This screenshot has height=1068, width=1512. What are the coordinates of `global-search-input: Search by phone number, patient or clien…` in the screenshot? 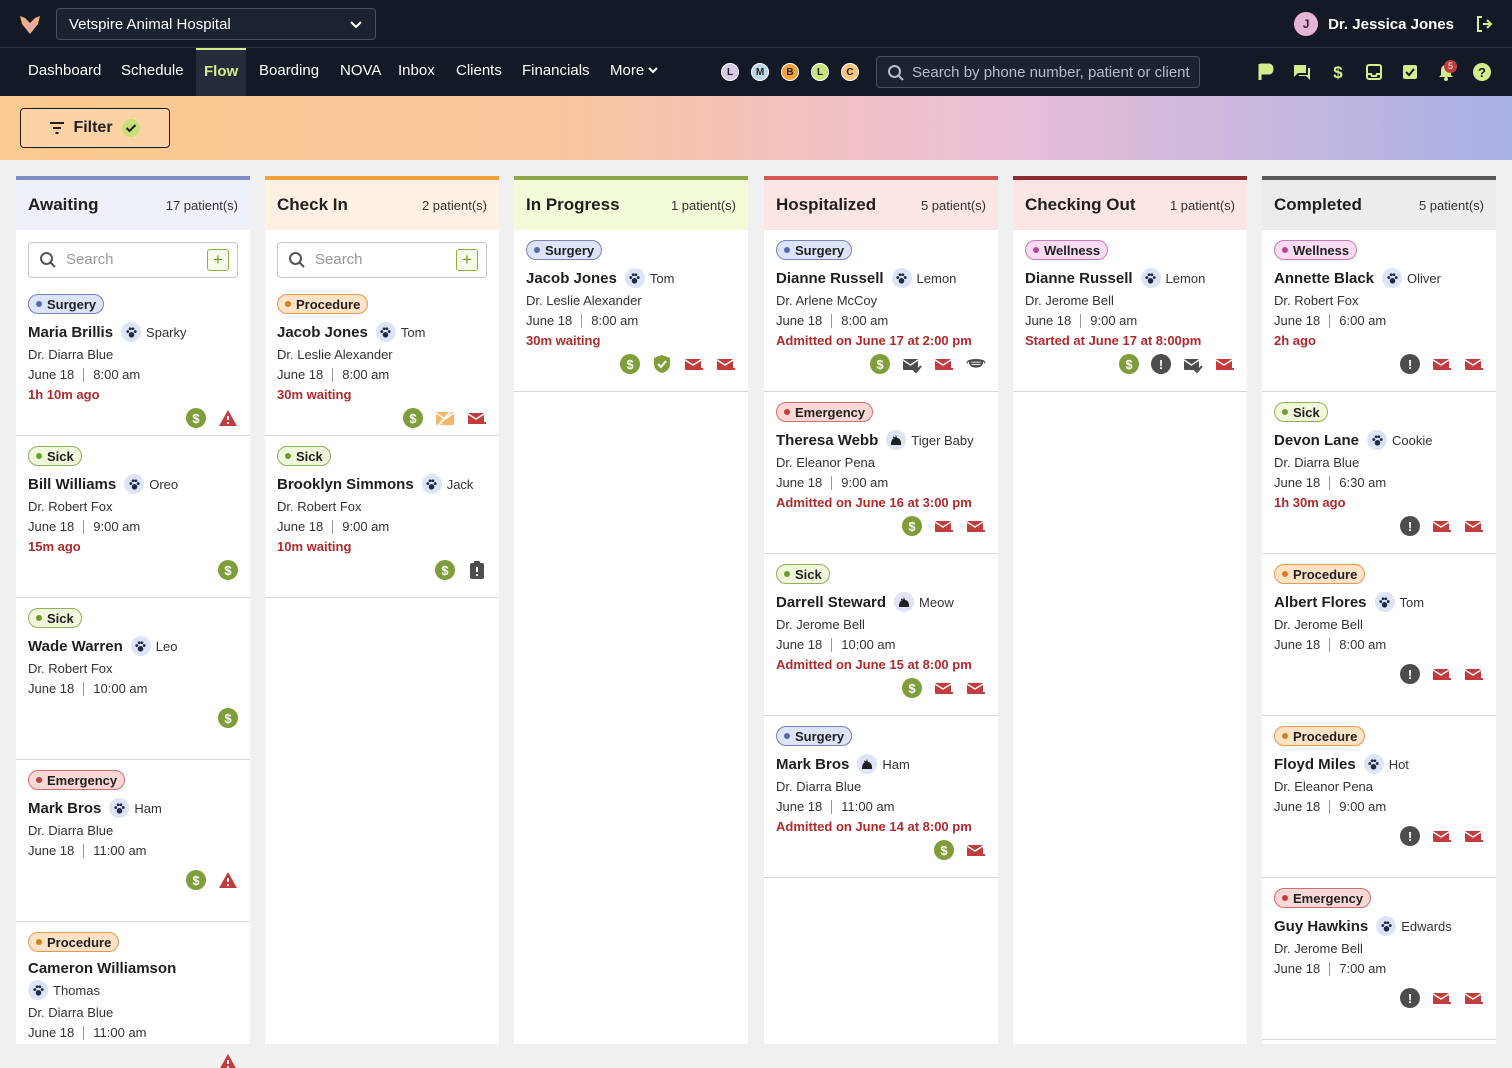 It's located at (1038, 72).